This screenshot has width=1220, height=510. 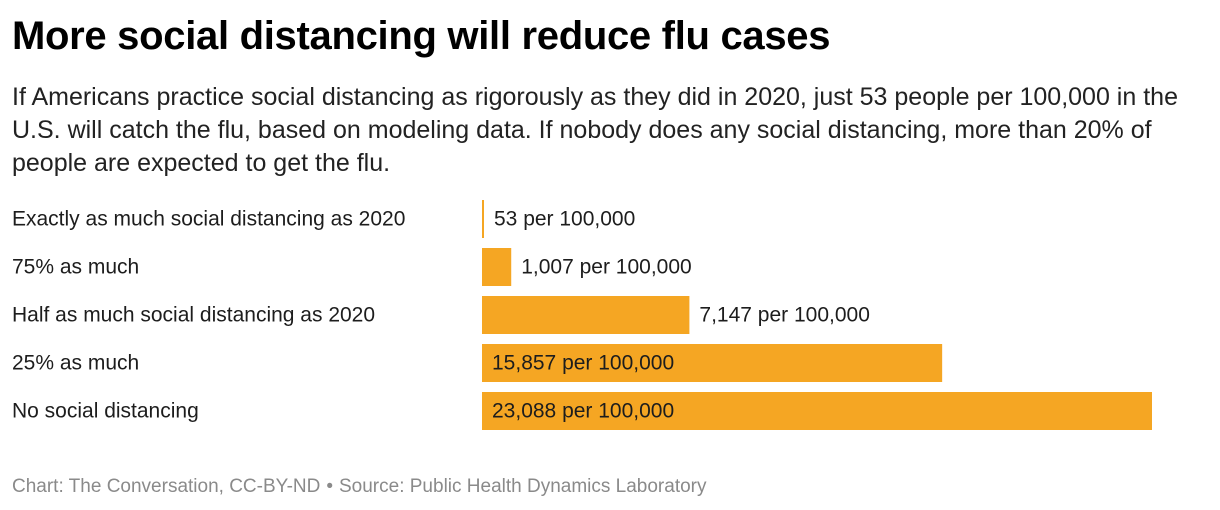 I want to click on bar-row: No social distancing 23,088 per 100,000, so click(x=582, y=411).